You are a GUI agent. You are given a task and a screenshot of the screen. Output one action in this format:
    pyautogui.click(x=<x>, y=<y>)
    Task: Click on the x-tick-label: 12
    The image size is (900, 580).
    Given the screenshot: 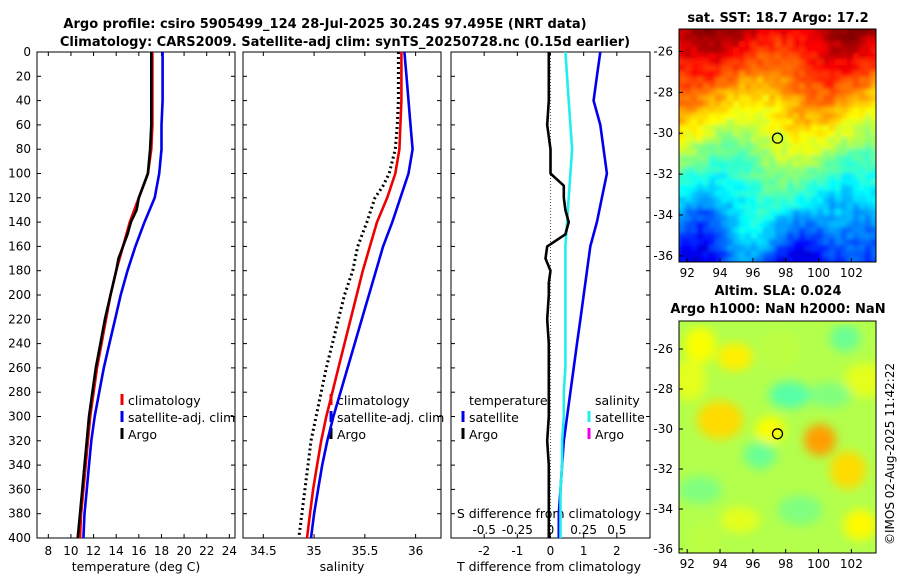 What is the action you would take?
    pyautogui.click(x=93, y=551)
    